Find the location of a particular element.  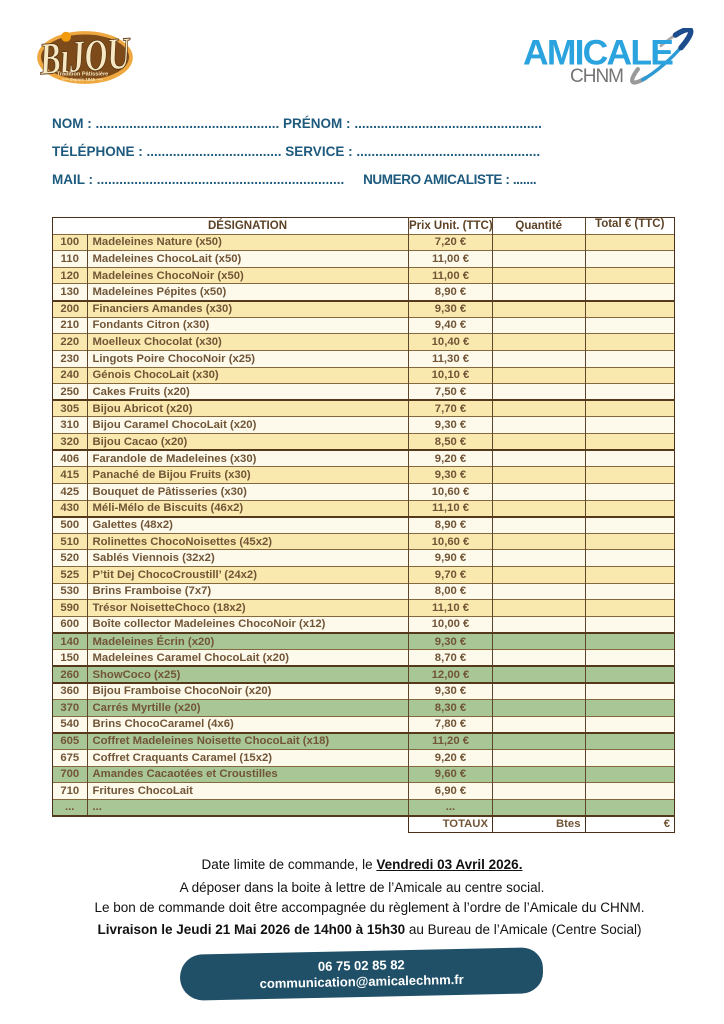

svg-text: CHNM is located at coordinates (596, 76).